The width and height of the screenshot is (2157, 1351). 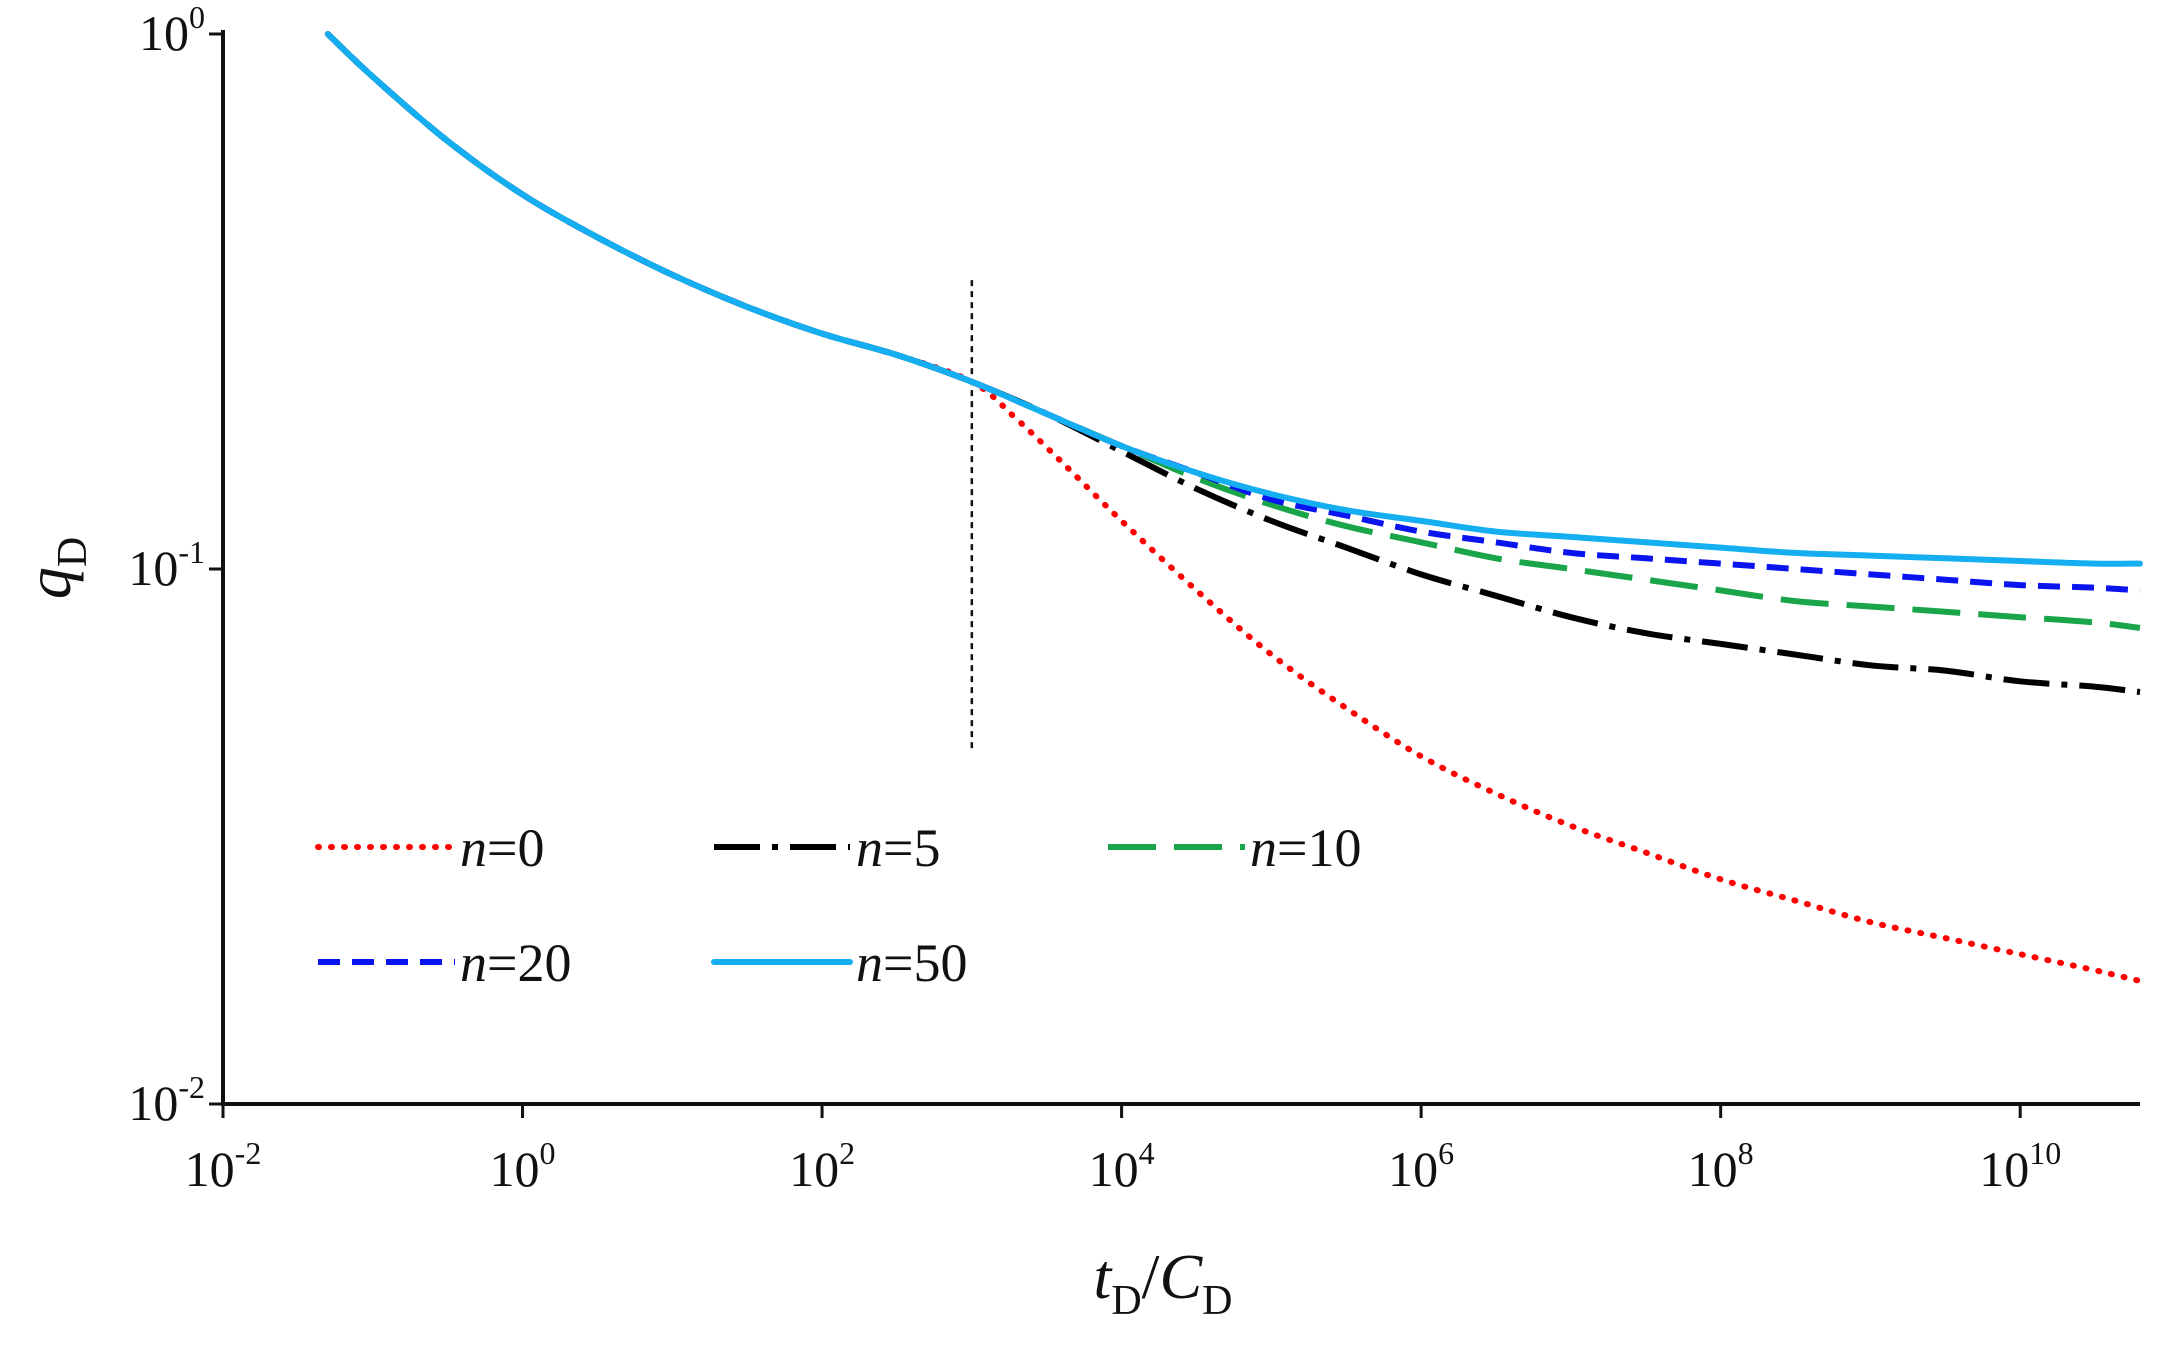 I want to click on y-tick-label: 10⁻¹, so click(x=166, y=565).